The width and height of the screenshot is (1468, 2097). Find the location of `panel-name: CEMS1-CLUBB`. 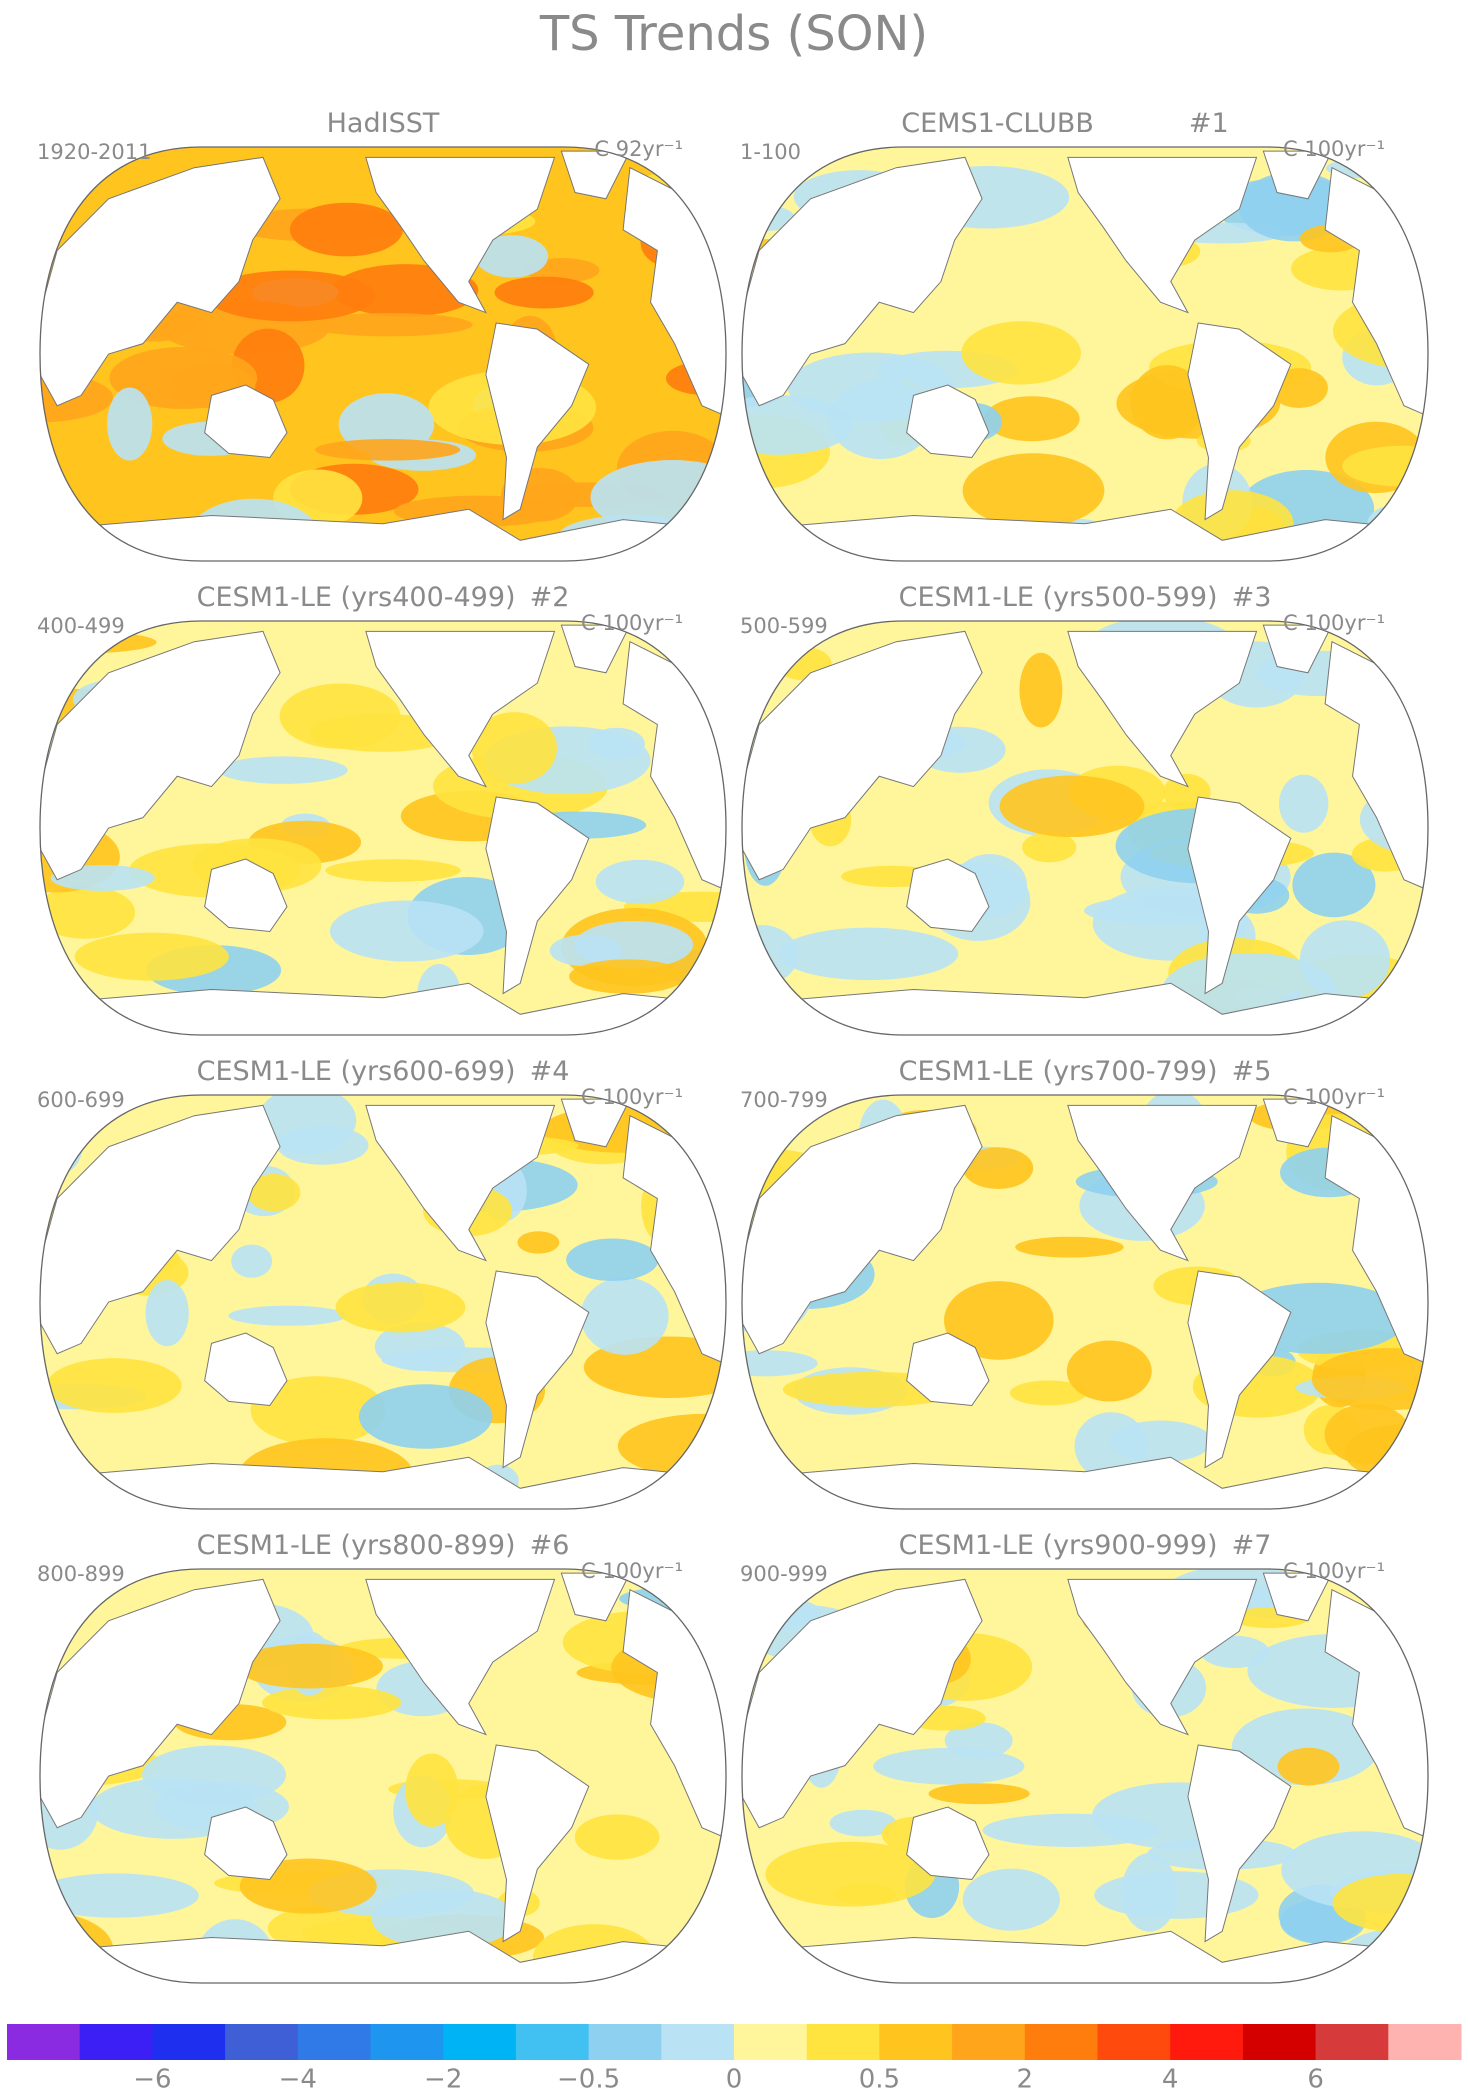

panel-name: CEMS1-CLUBB is located at coordinates (997, 123).